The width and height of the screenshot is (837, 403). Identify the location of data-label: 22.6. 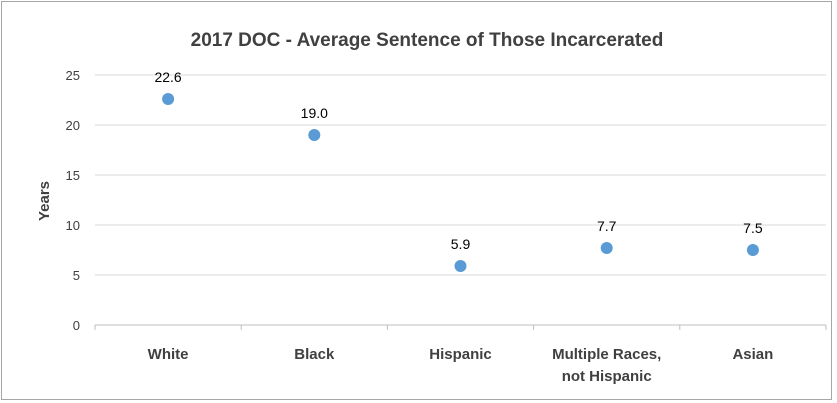
(167, 77).